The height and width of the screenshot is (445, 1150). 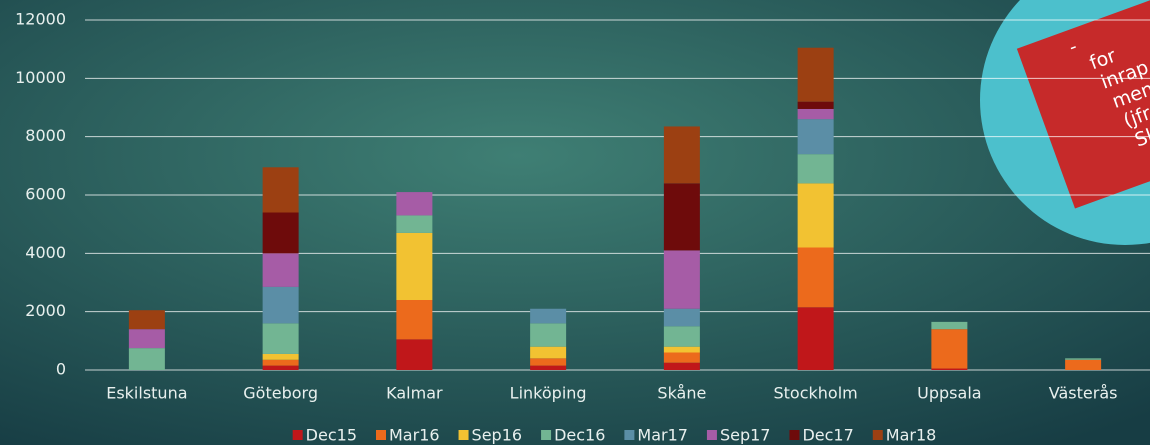 What do you see at coordinates (414, 435) in the screenshot?
I see `legend-label: Mar16` at bounding box center [414, 435].